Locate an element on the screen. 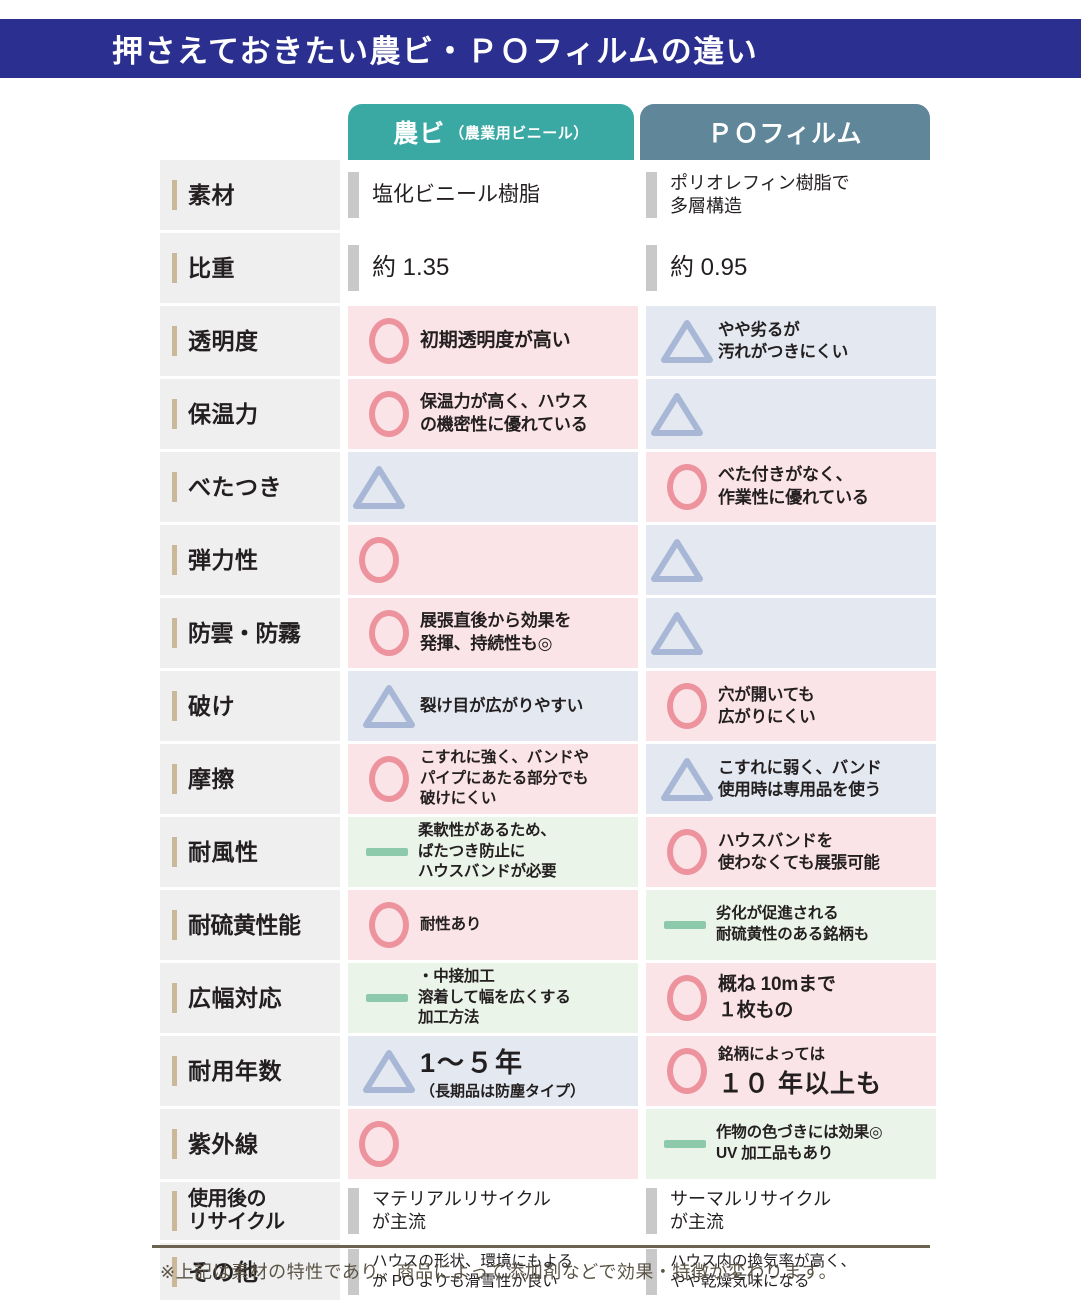 This screenshot has height=1300, width=1081. table-row: 保温力 保温力が高く、ハウス の機密性に優れている is located at coordinates (548, 414).